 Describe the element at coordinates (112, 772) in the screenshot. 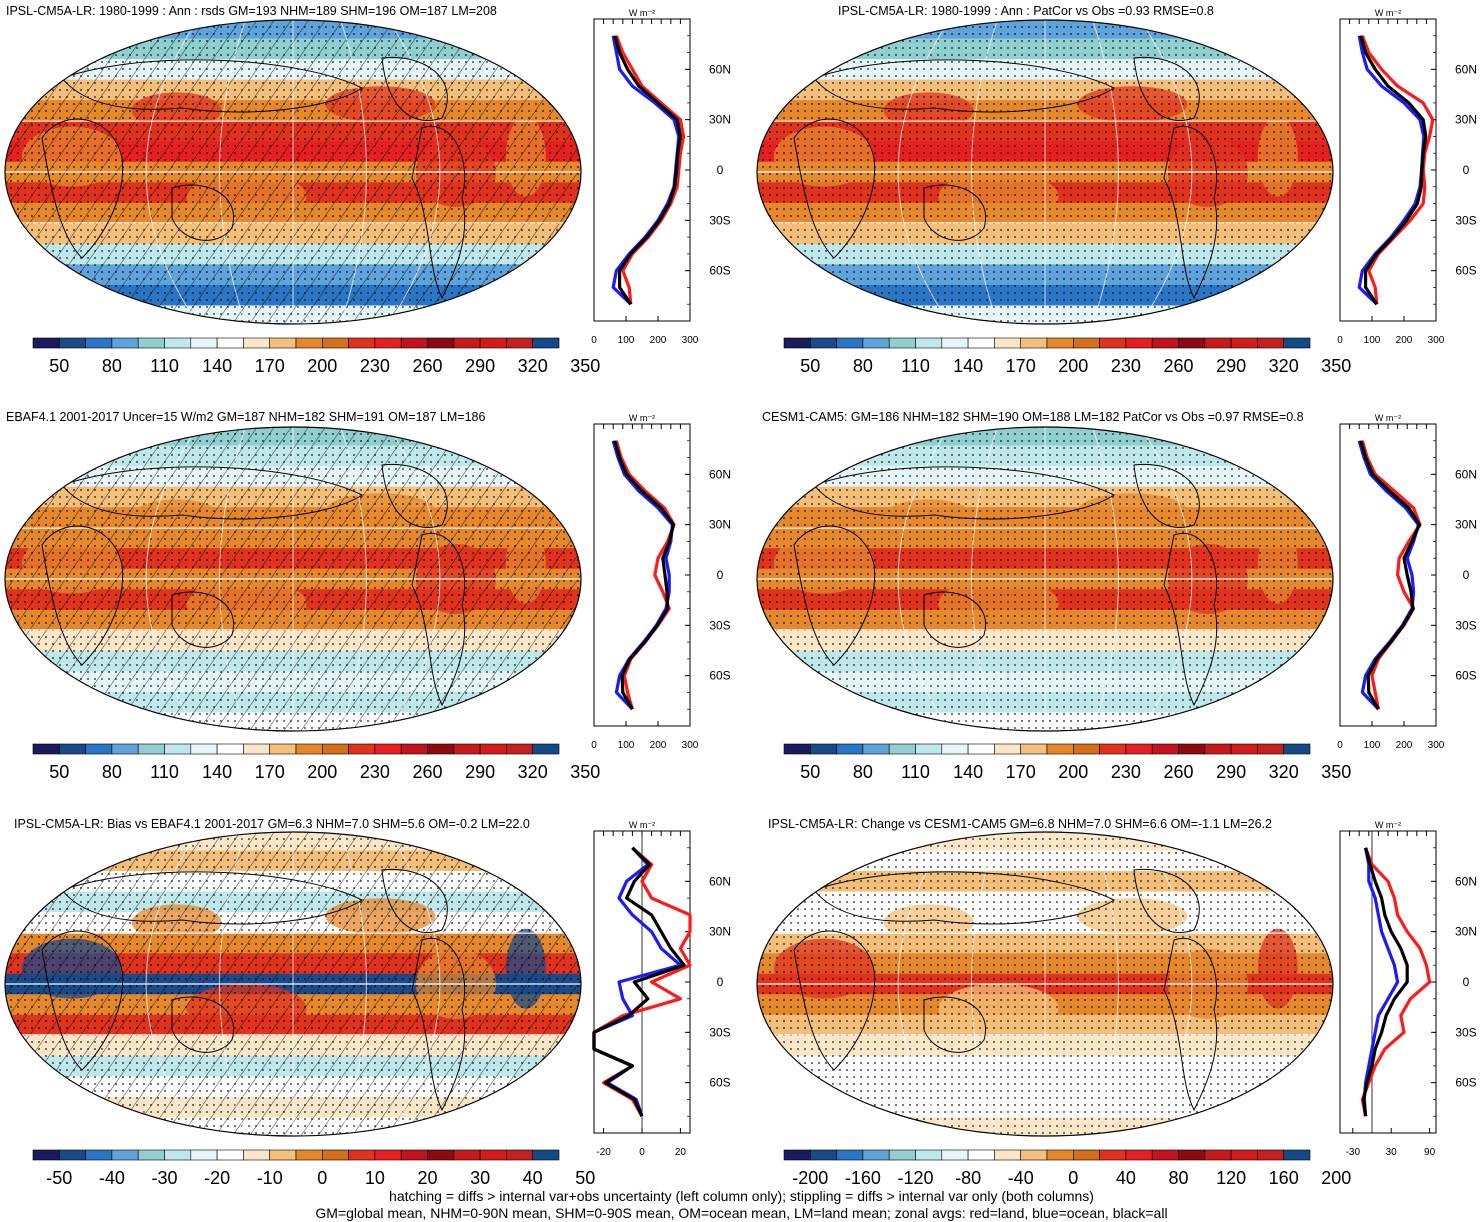

I see `colorbar-tick-label: 80` at that location.